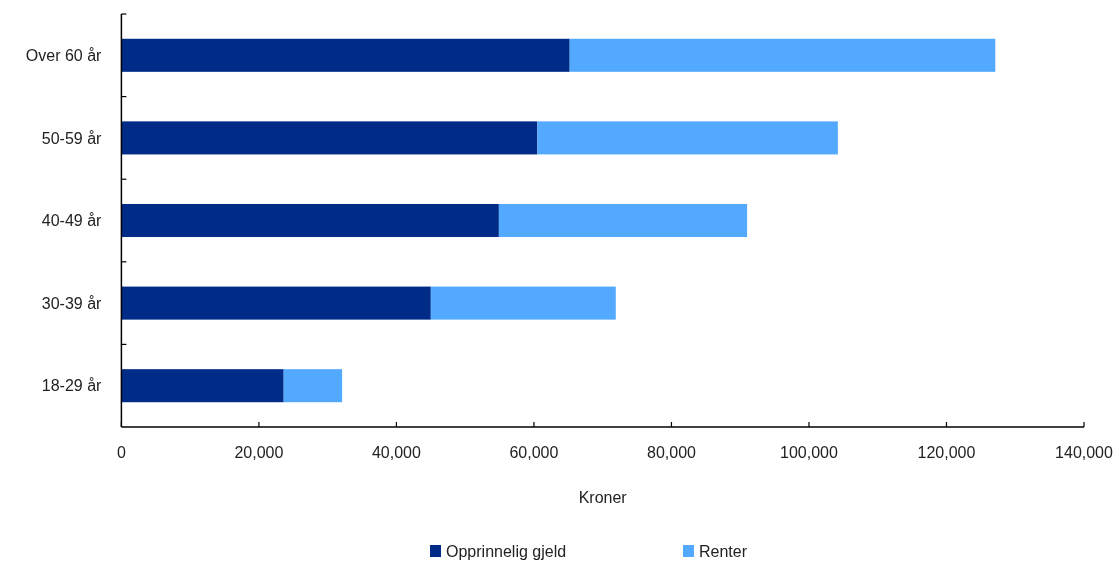  I want to click on y-tick-label: 30-39 år, so click(72, 303).